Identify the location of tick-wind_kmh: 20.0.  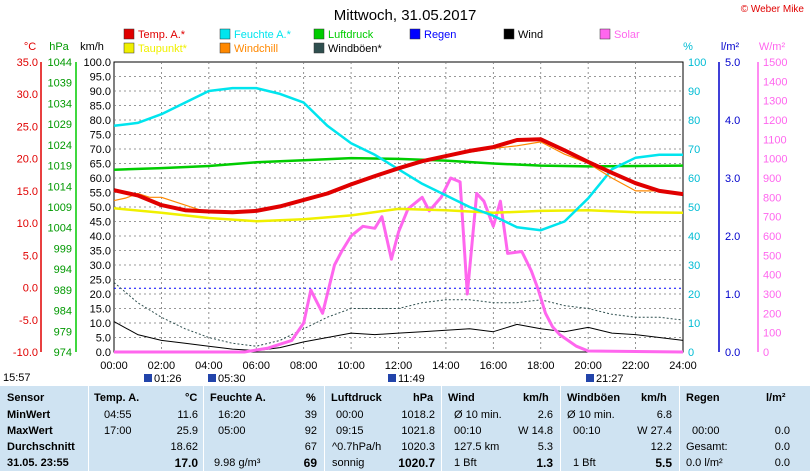
(100, 295).